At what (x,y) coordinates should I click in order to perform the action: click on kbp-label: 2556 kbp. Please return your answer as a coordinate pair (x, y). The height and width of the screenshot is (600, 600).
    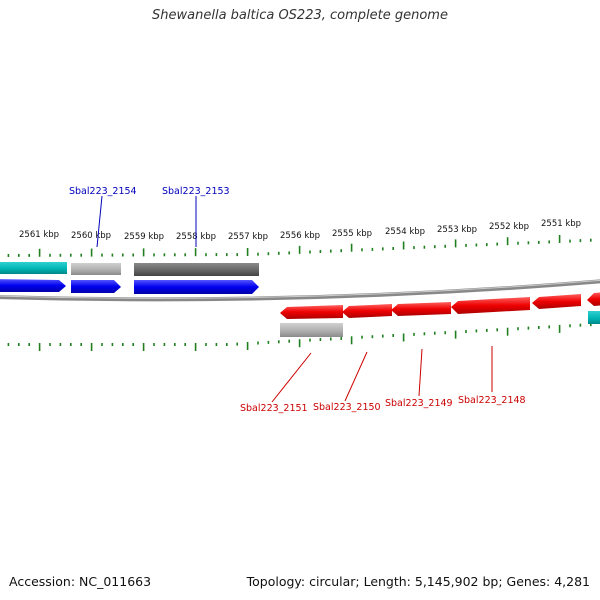
    Looking at the image, I should click on (300, 236).